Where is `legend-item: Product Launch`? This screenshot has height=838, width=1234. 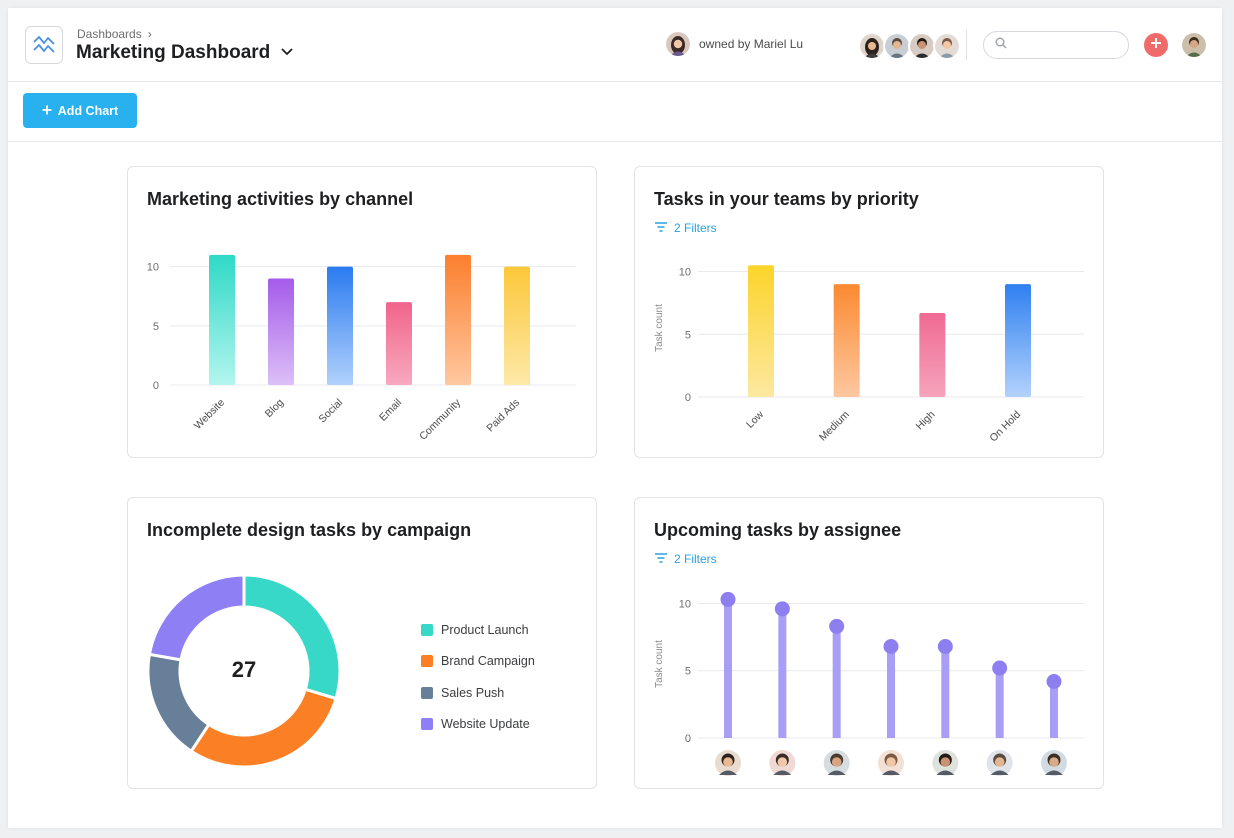 legend-item: Product Launch is located at coordinates (478, 630).